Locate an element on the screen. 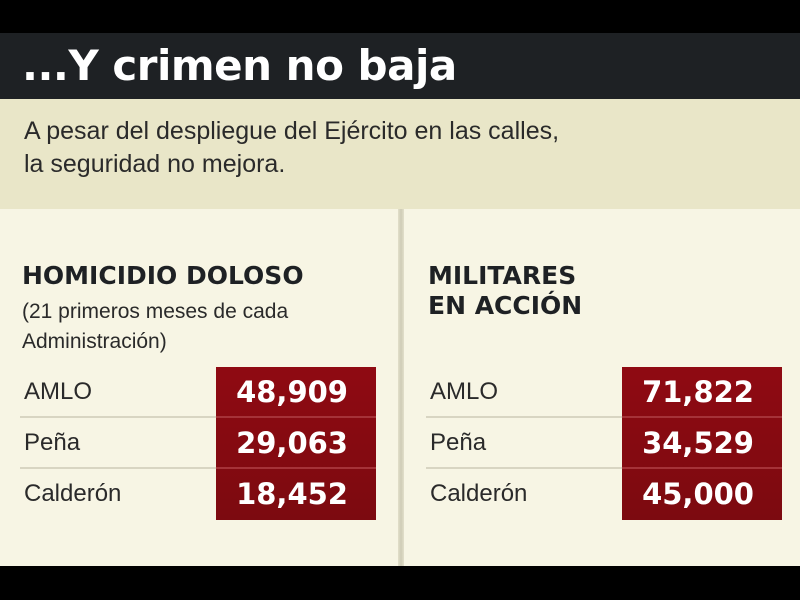  militares-row: AMLO 71,822 is located at coordinates (604, 392).